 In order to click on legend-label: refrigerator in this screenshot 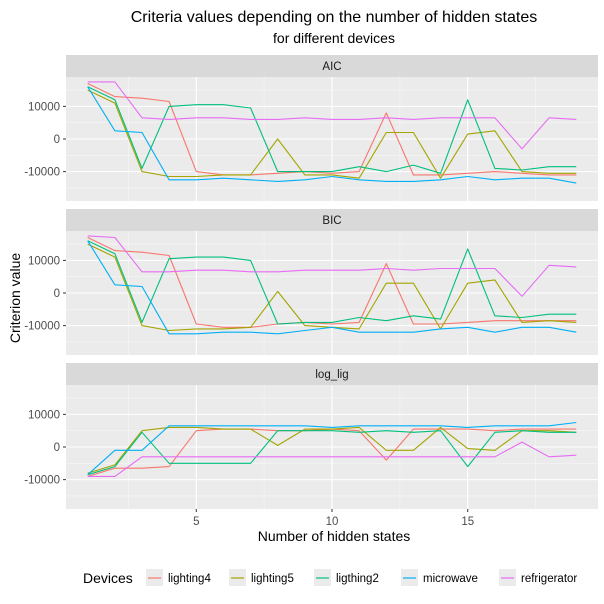, I will do `click(549, 579)`.